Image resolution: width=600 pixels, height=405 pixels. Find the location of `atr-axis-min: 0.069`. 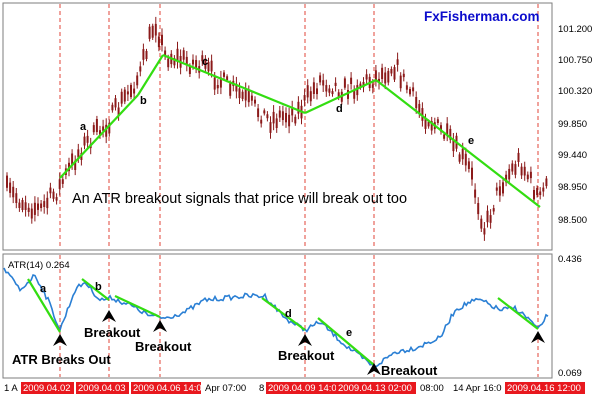

atr-axis-min: 0.069 is located at coordinates (570, 373).